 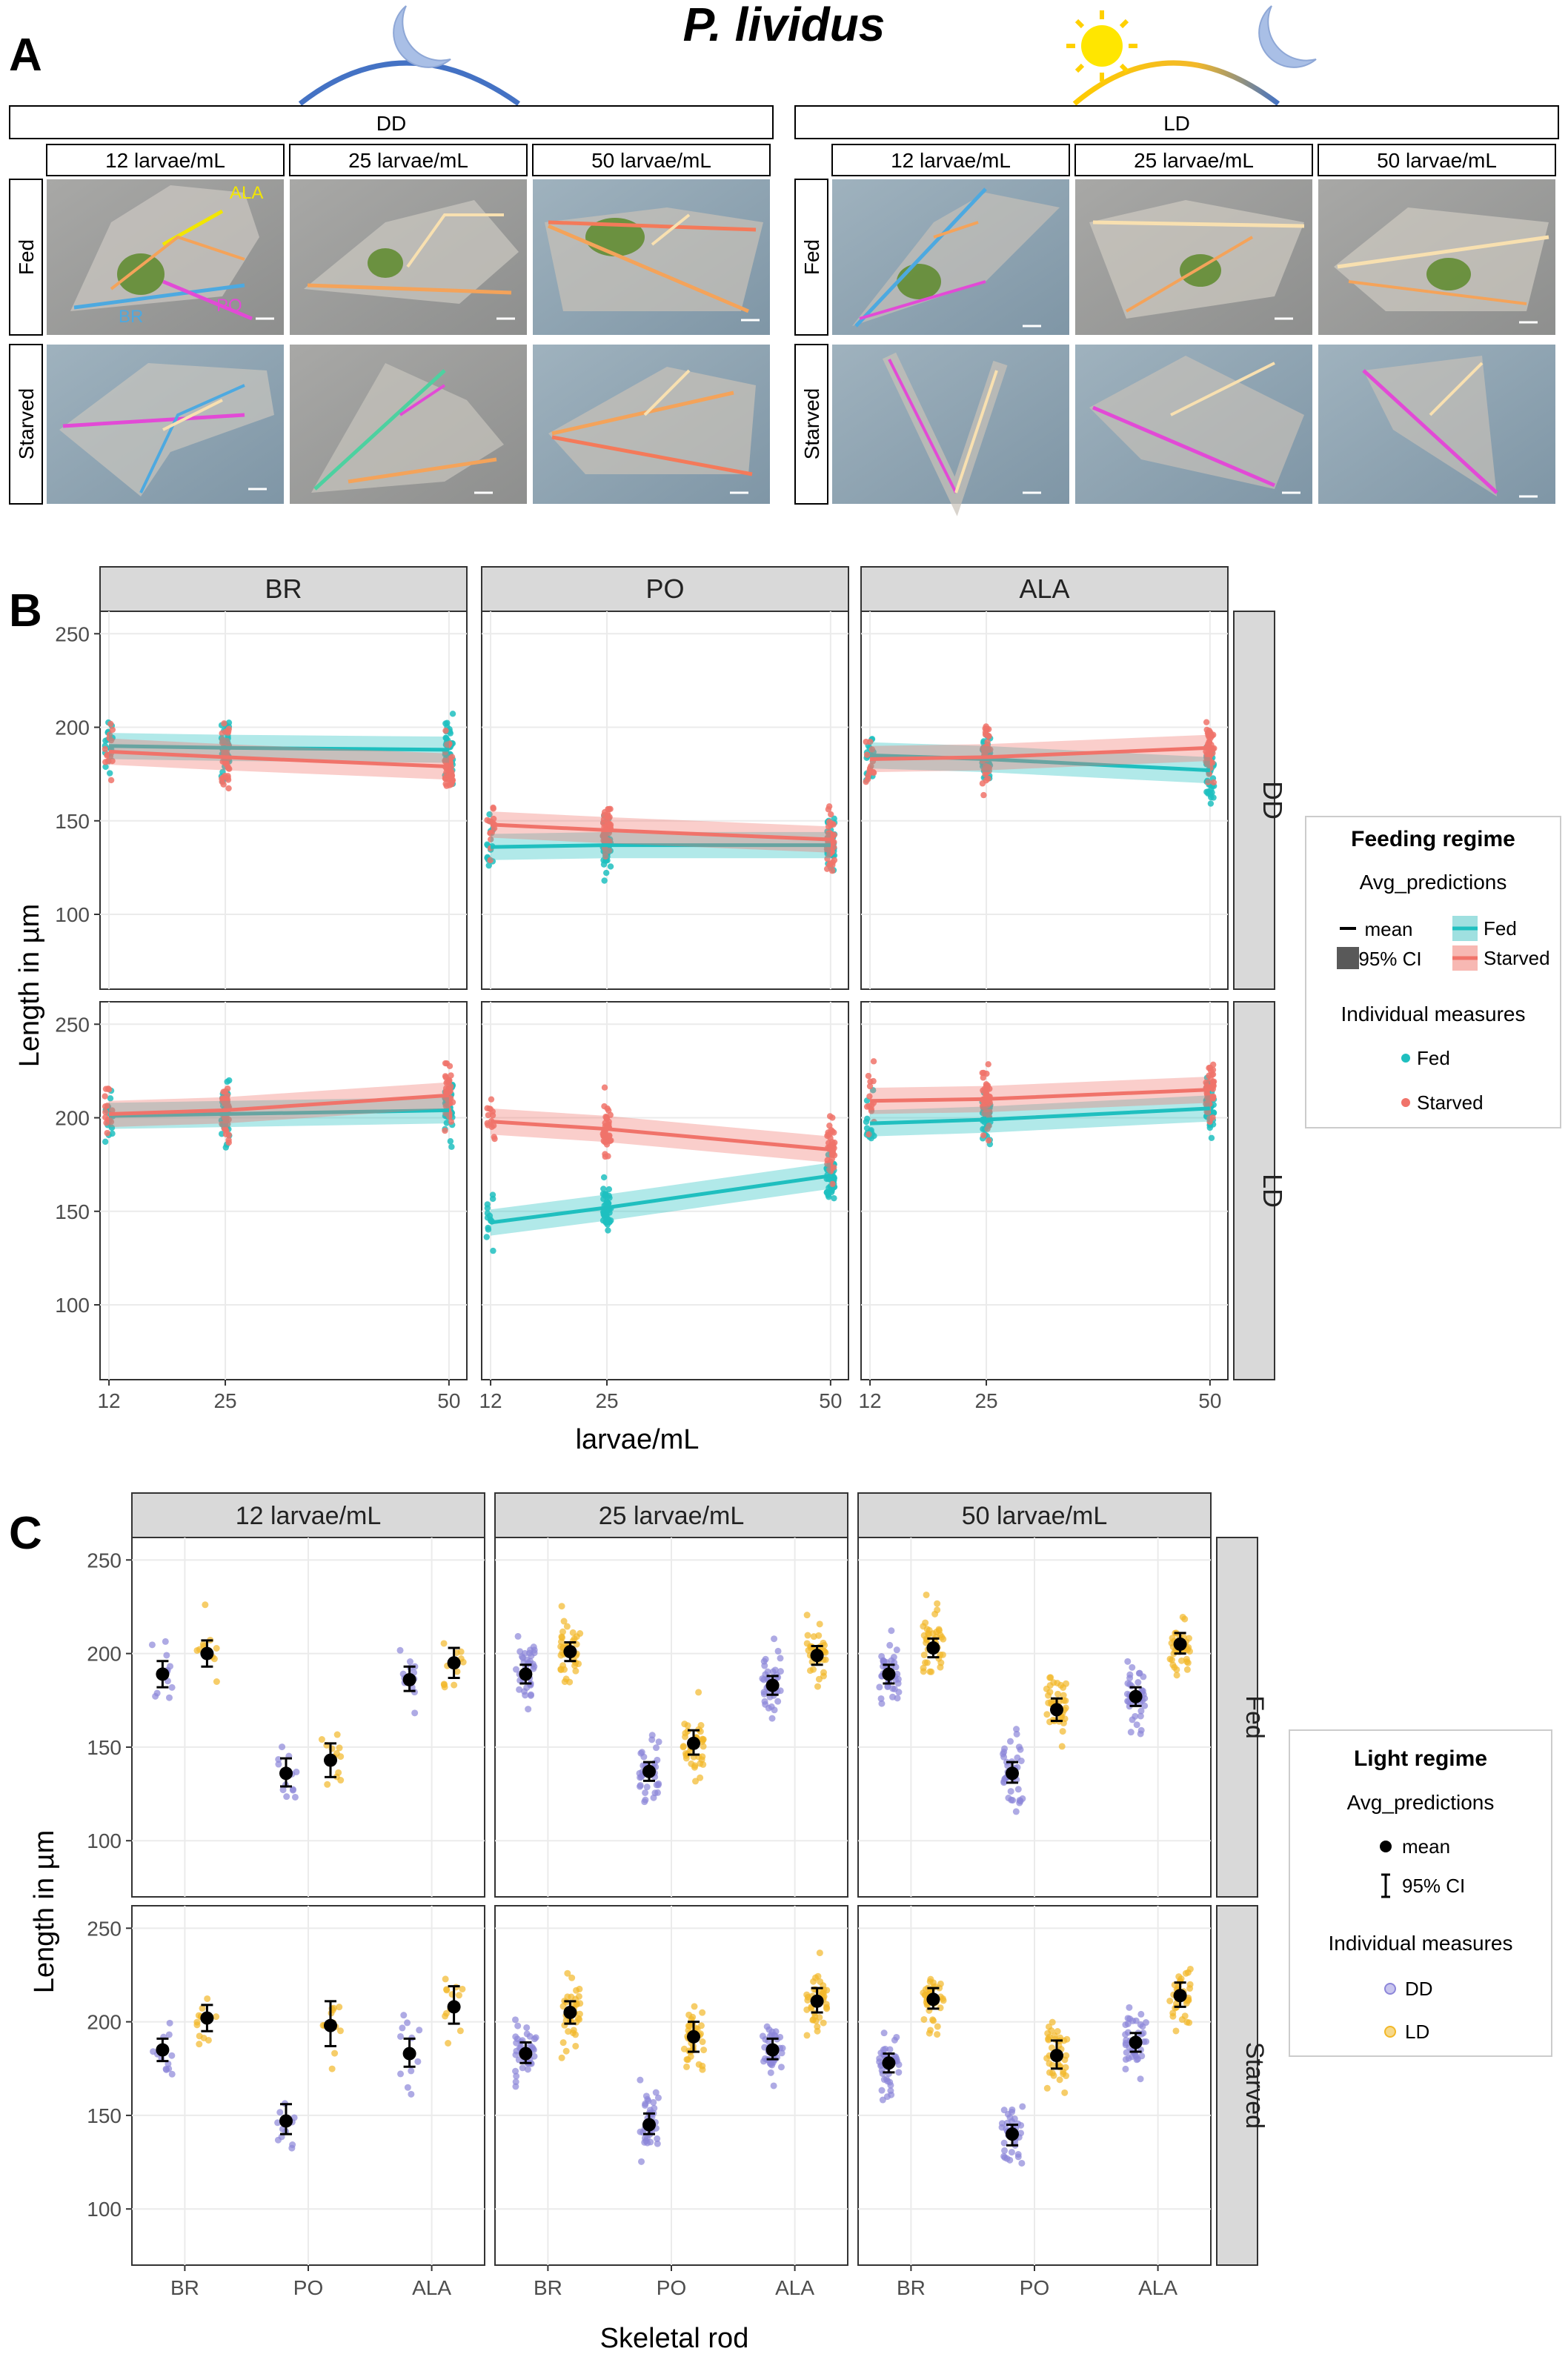 I want to click on density-header, so click(x=950, y=160).